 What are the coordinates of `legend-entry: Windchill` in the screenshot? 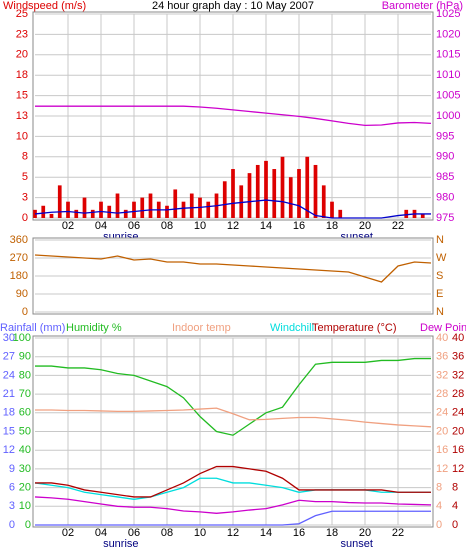 It's located at (292, 328).